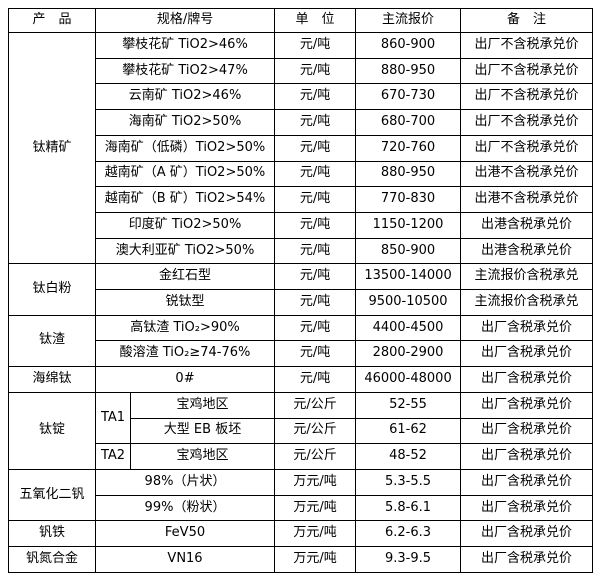  What do you see at coordinates (408, 45) in the screenshot?
I see `price-cell: 860-900` at bounding box center [408, 45].